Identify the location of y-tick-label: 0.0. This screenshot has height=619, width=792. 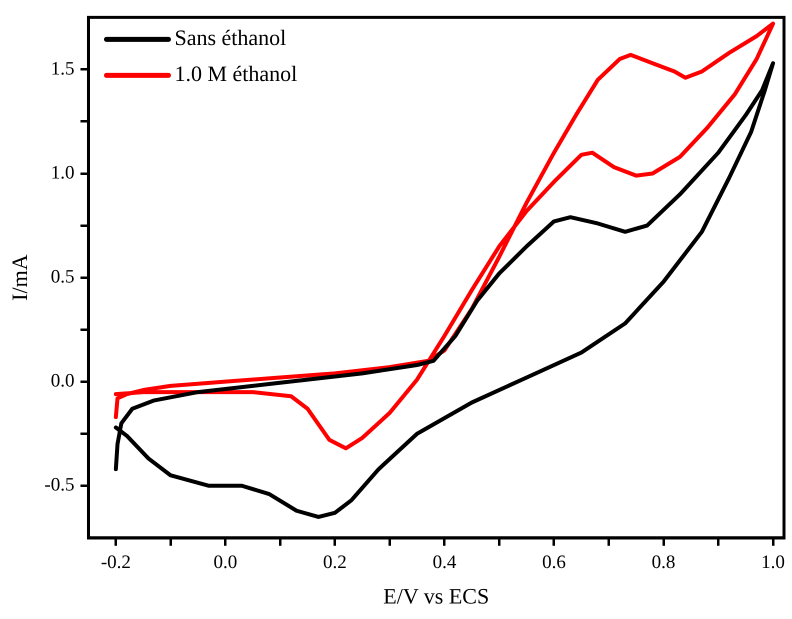
(62, 381).